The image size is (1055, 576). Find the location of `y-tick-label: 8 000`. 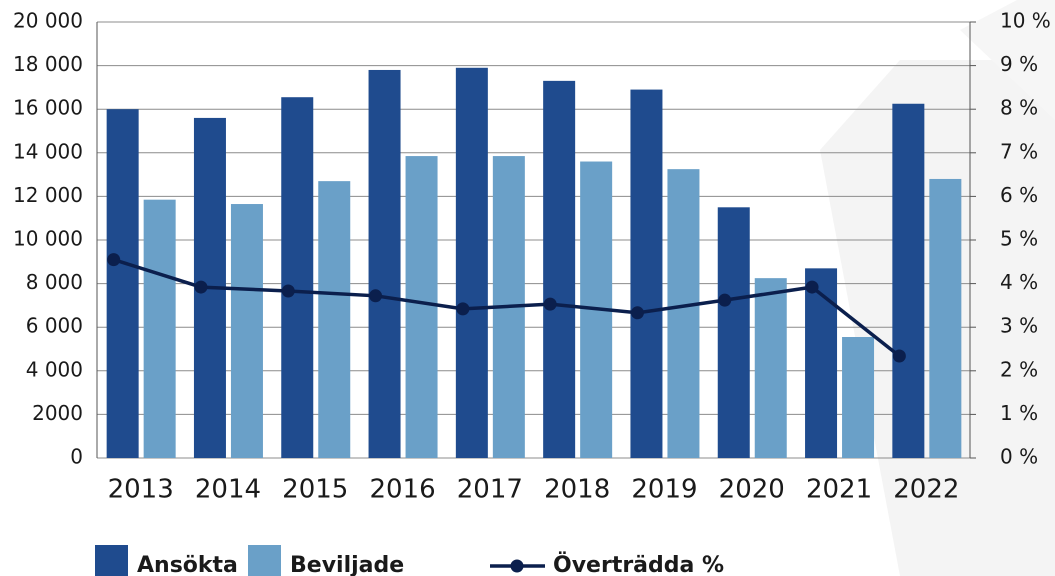

y-tick-label: 8 000 is located at coordinates (54, 282).